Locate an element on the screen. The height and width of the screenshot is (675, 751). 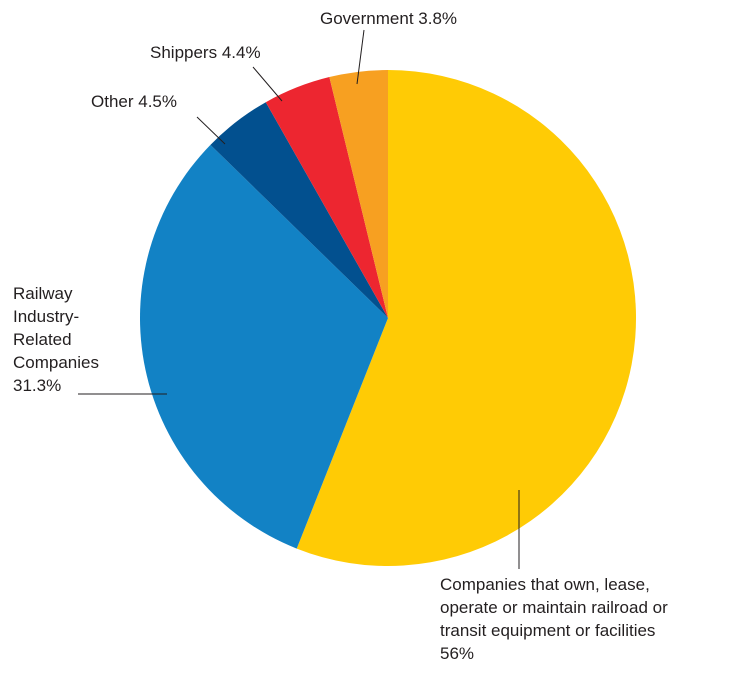
slice-label-line: Other 4.5% is located at coordinates (134, 101).